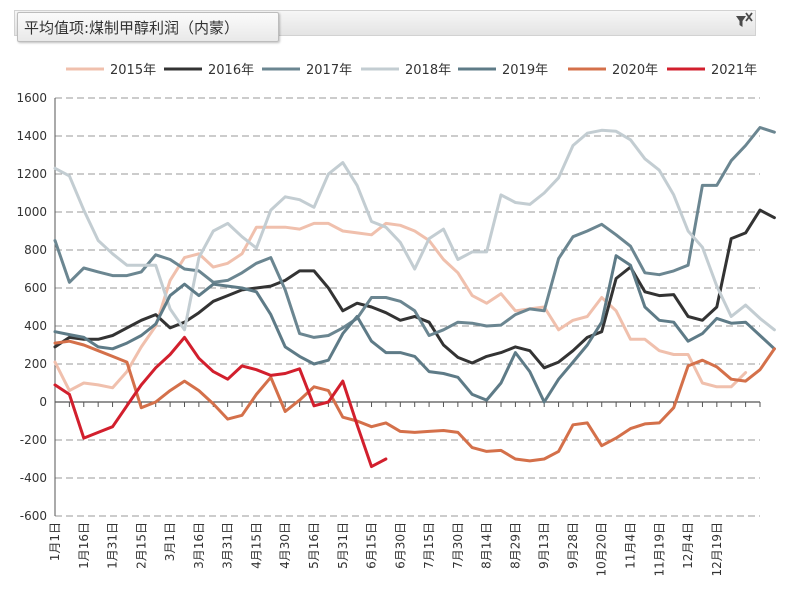 This screenshot has width=785, height=590. Describe the element at coordinates (256, 545) in the screenshot. I see `x-tick-label: 4月15日` at that location.